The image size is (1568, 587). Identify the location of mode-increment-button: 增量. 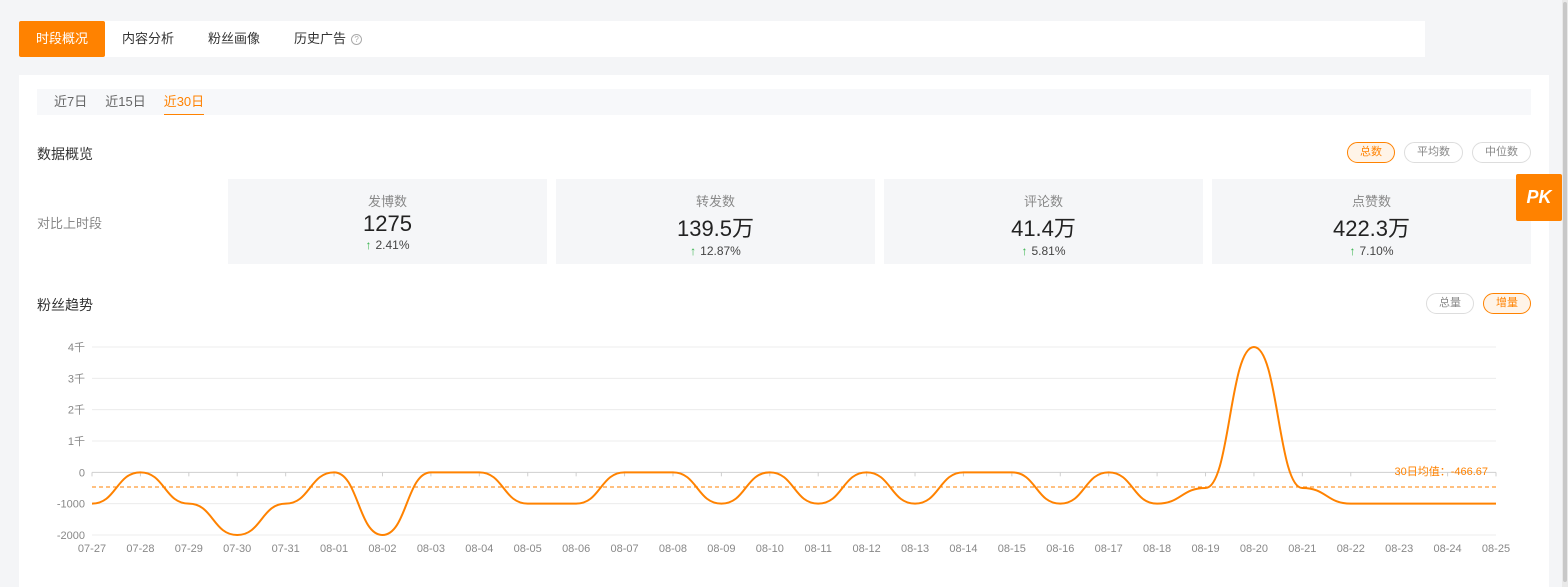
(1507, 303).